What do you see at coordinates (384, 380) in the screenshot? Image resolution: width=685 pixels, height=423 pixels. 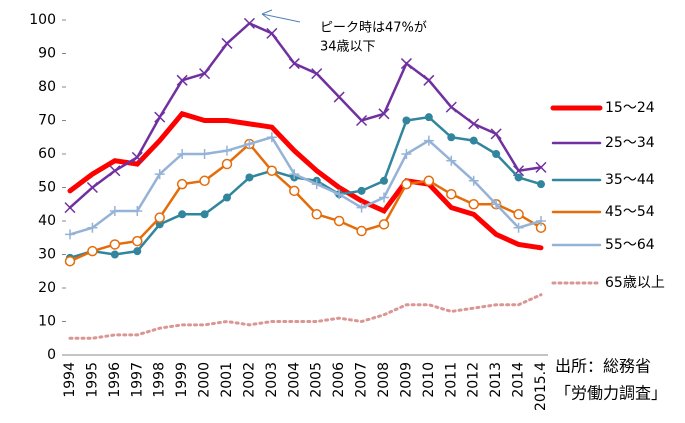 I see `x-tick-label: 2008` at bounding box center [384, 380].